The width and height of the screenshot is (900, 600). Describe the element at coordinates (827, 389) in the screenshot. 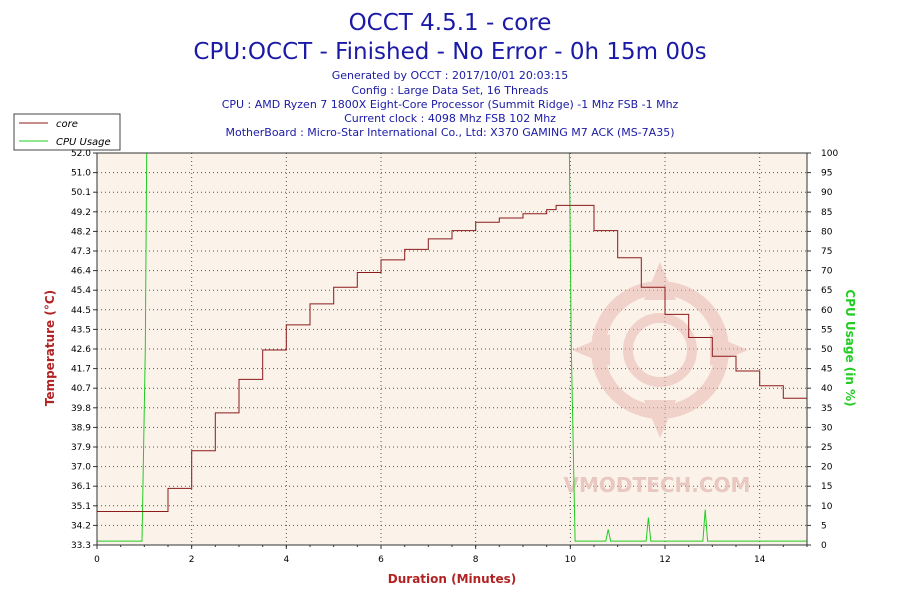

I see `y2-tick-label: 40` at that location.